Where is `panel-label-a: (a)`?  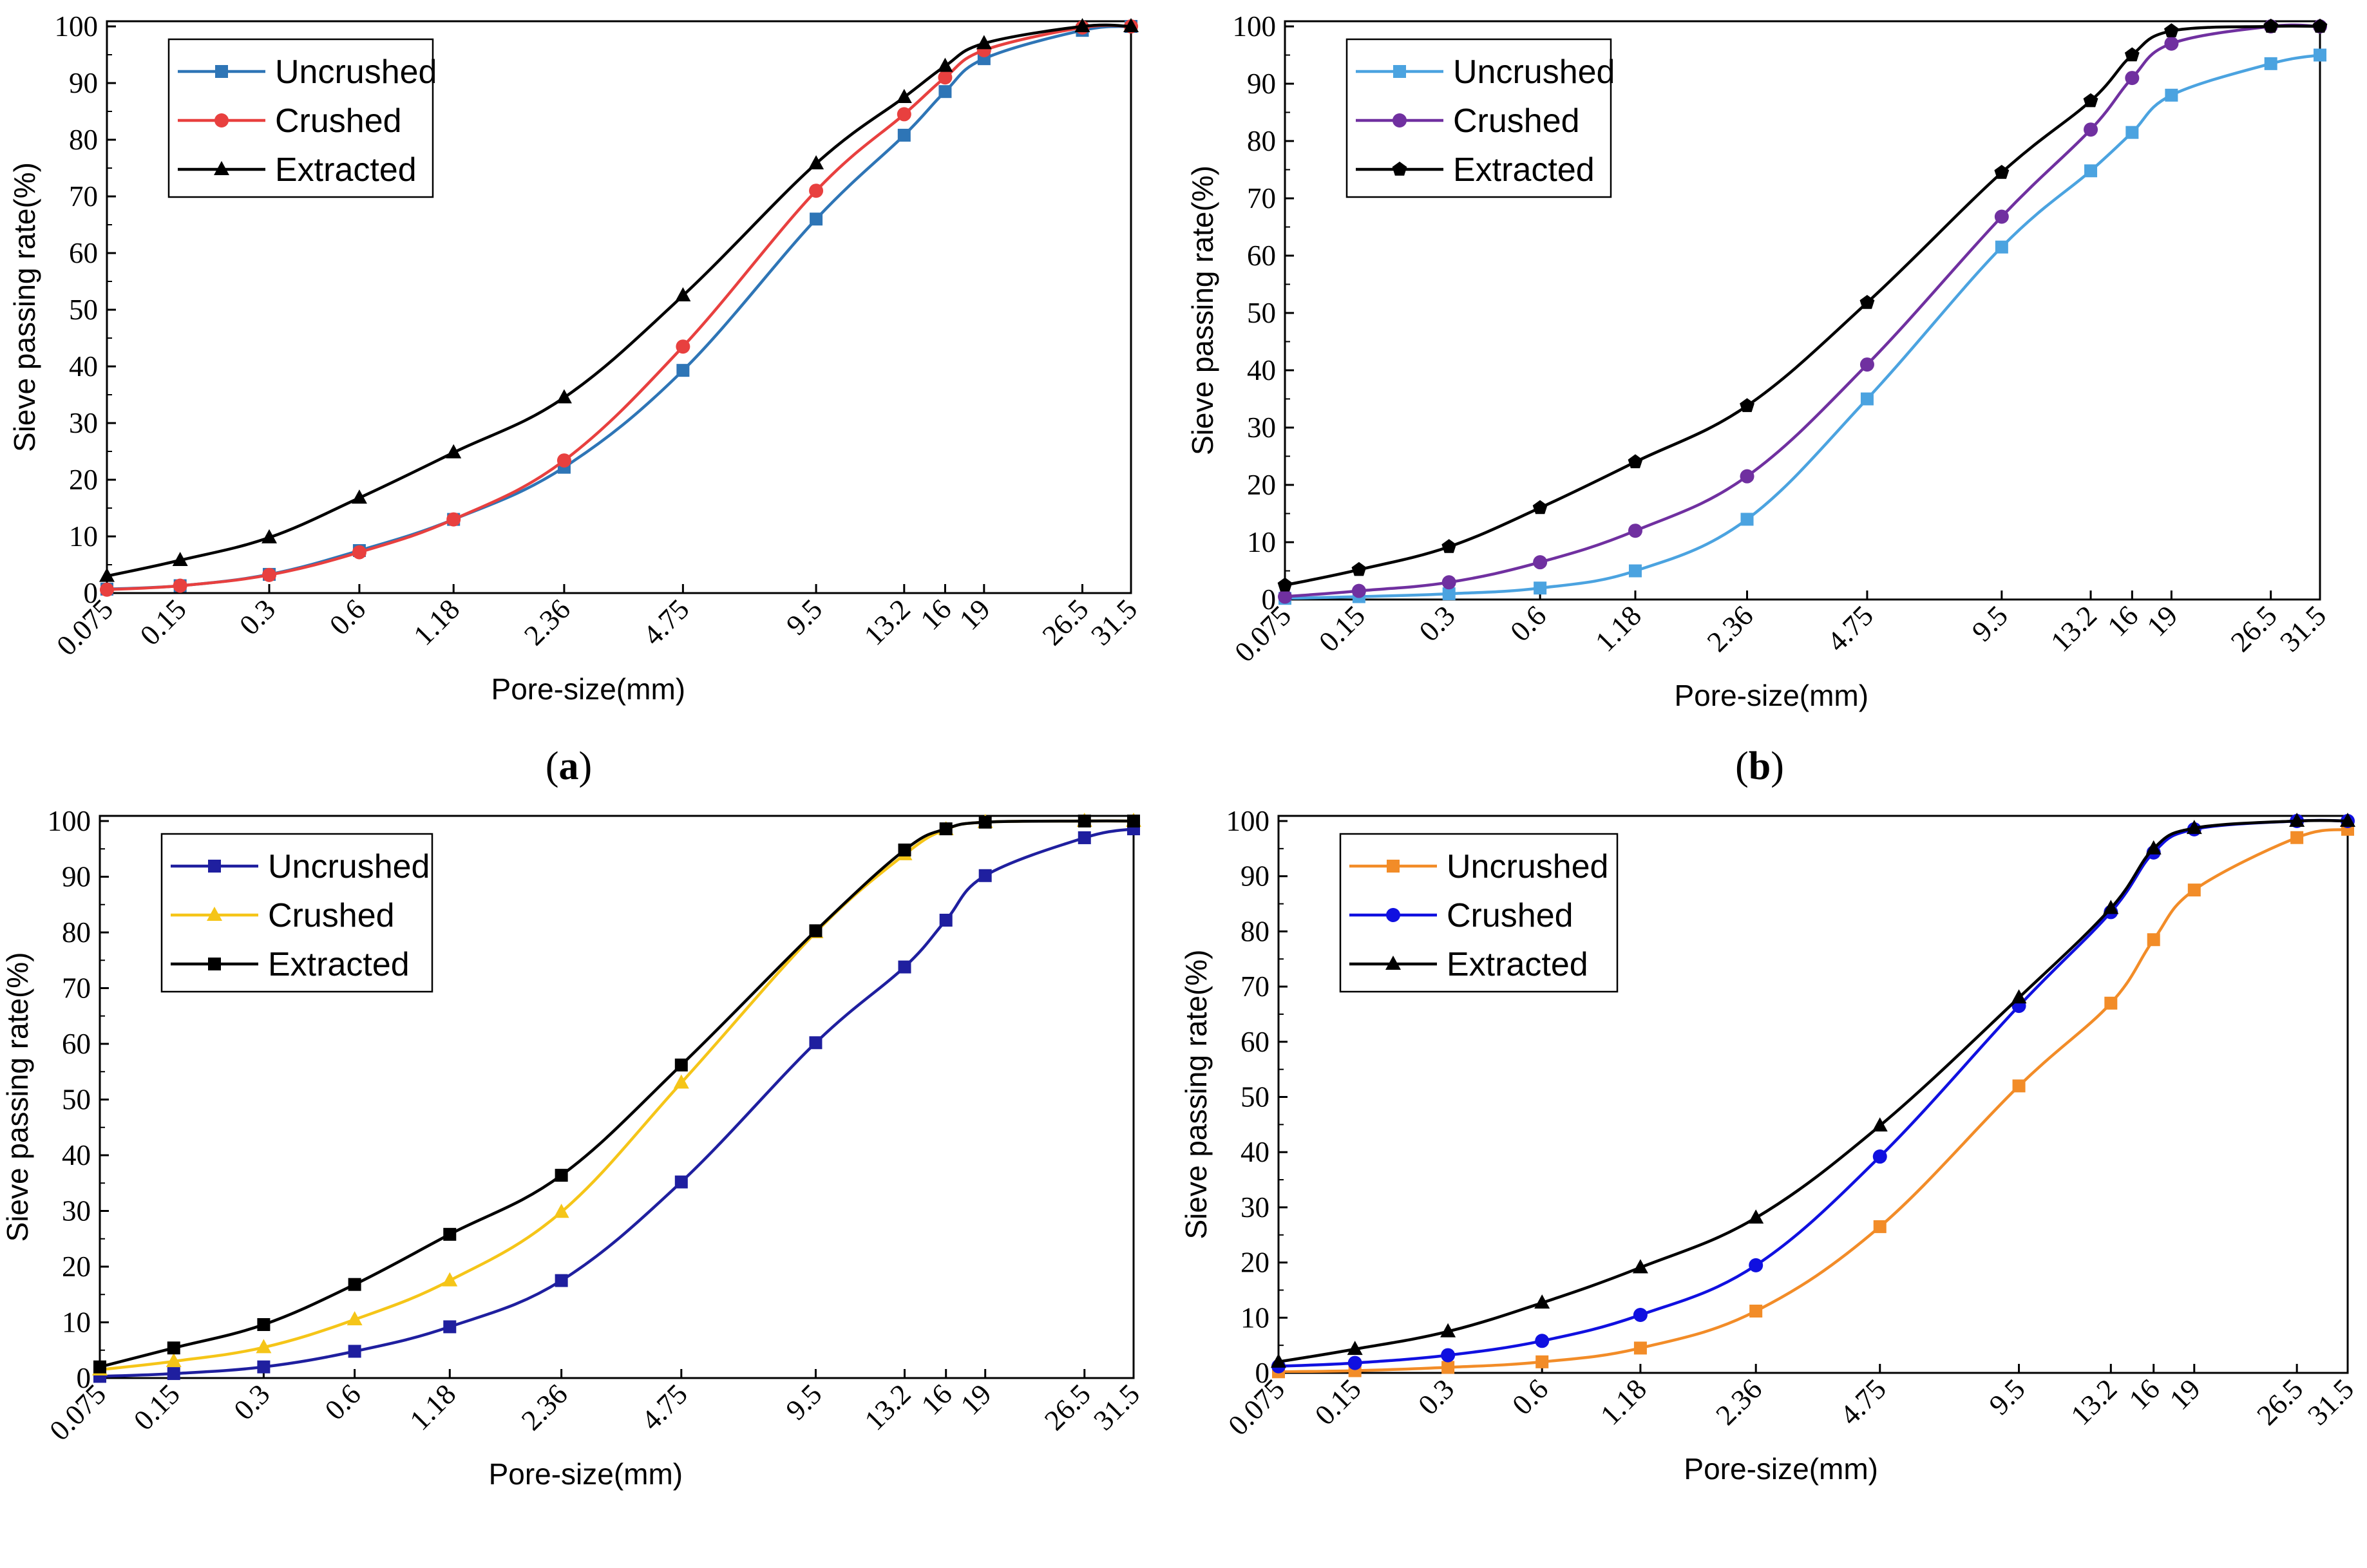 panel-label-a: (a) is located at coordinates (569, 766).